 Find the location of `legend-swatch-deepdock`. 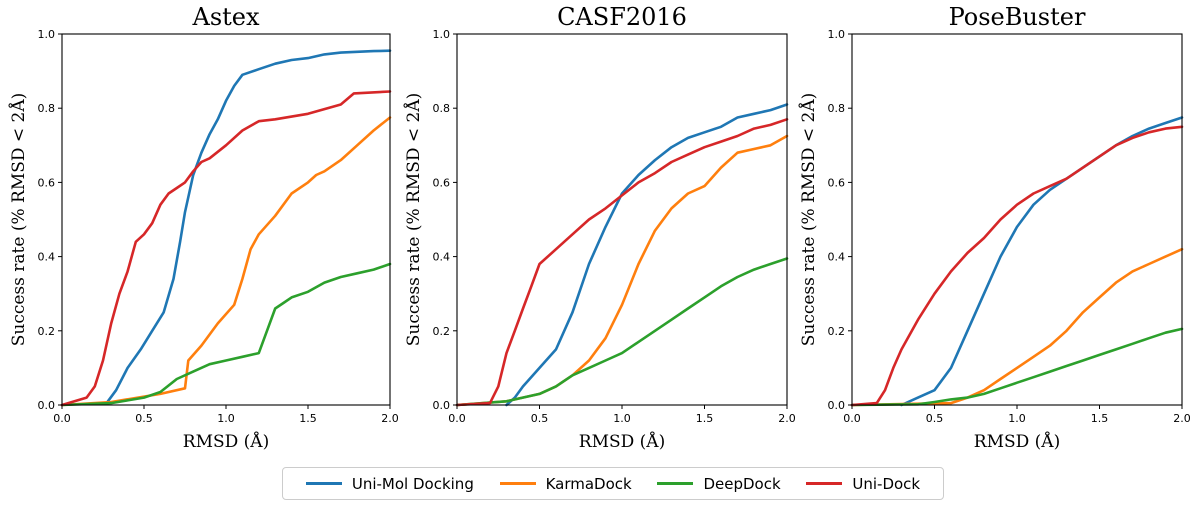

legend-swatch-deepdock is located at coordinates (675, 483).